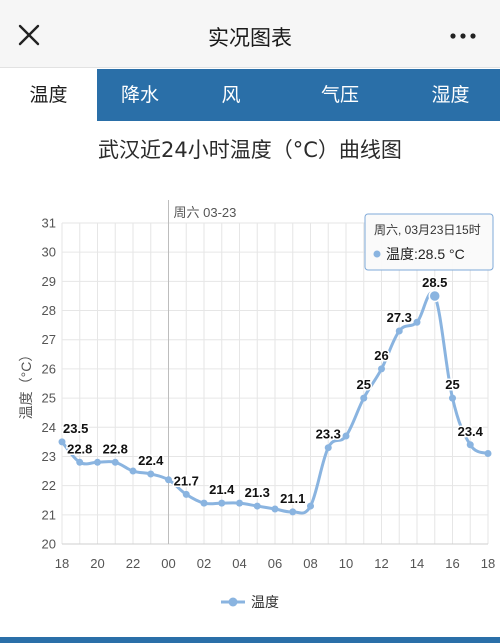  What do you see at coordinates (257, 492) in the screenshot?
I see `data-label: 21.3` at bounding box center [257, 492].